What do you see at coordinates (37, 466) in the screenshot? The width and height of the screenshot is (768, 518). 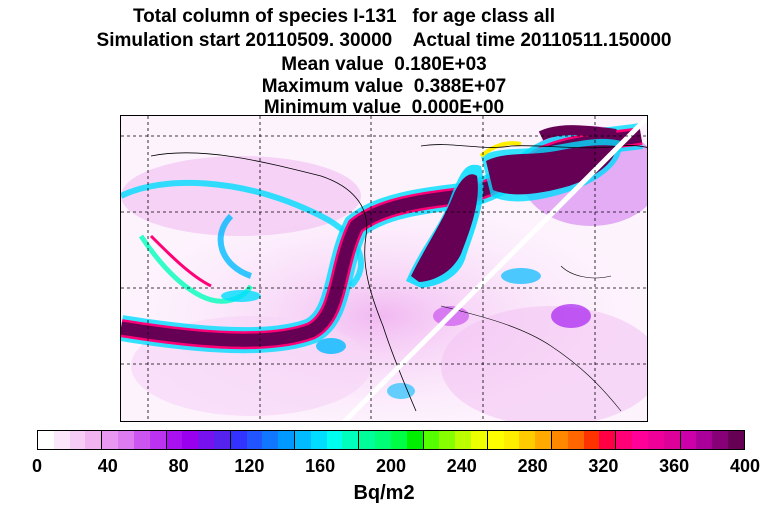 I see `colorbar-tick-label: 0` at bounding box center [37, 466].